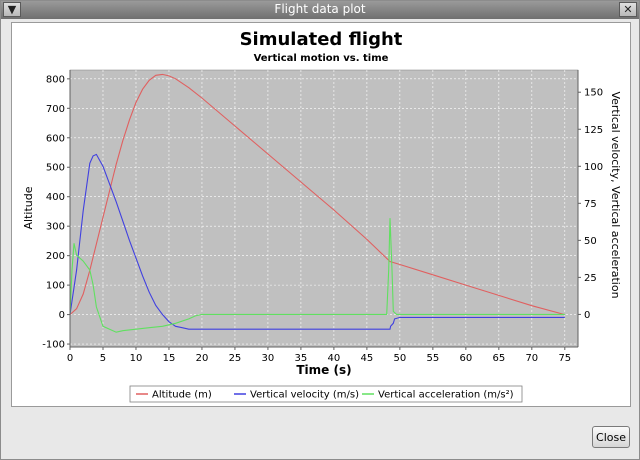  I want to click on x-tick-label: 25, so click(235, 358).